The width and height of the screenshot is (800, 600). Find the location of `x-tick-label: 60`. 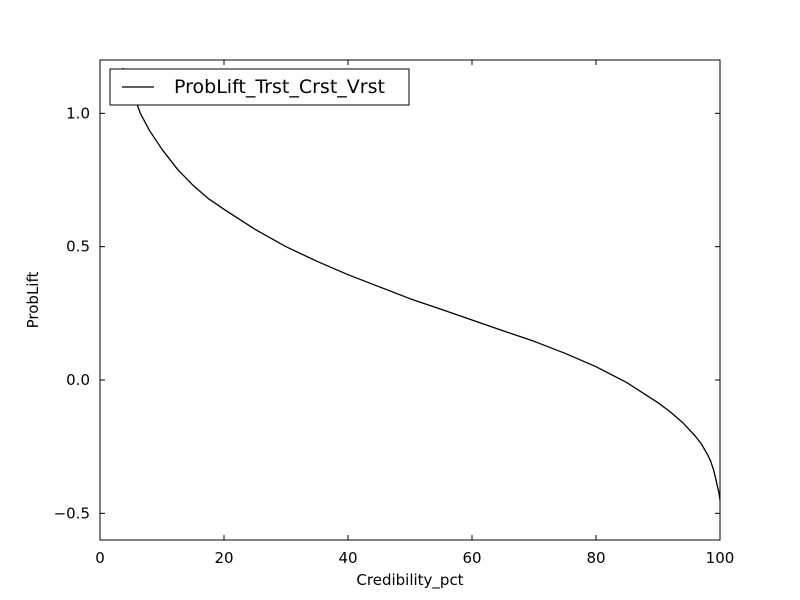

x-tick-label: 60 is located at coordinates (471, 558).